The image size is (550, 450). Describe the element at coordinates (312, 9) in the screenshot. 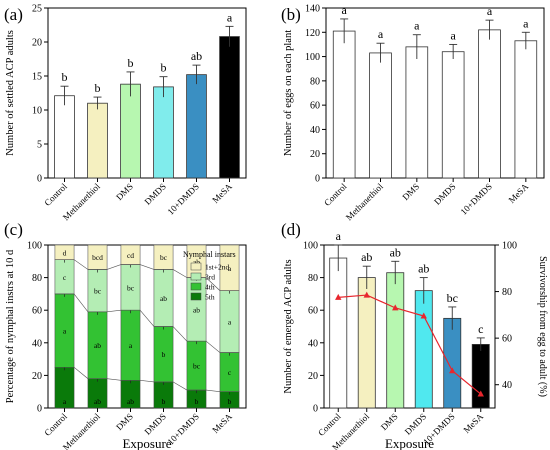

I see `y-tick-label: 140` at that location.